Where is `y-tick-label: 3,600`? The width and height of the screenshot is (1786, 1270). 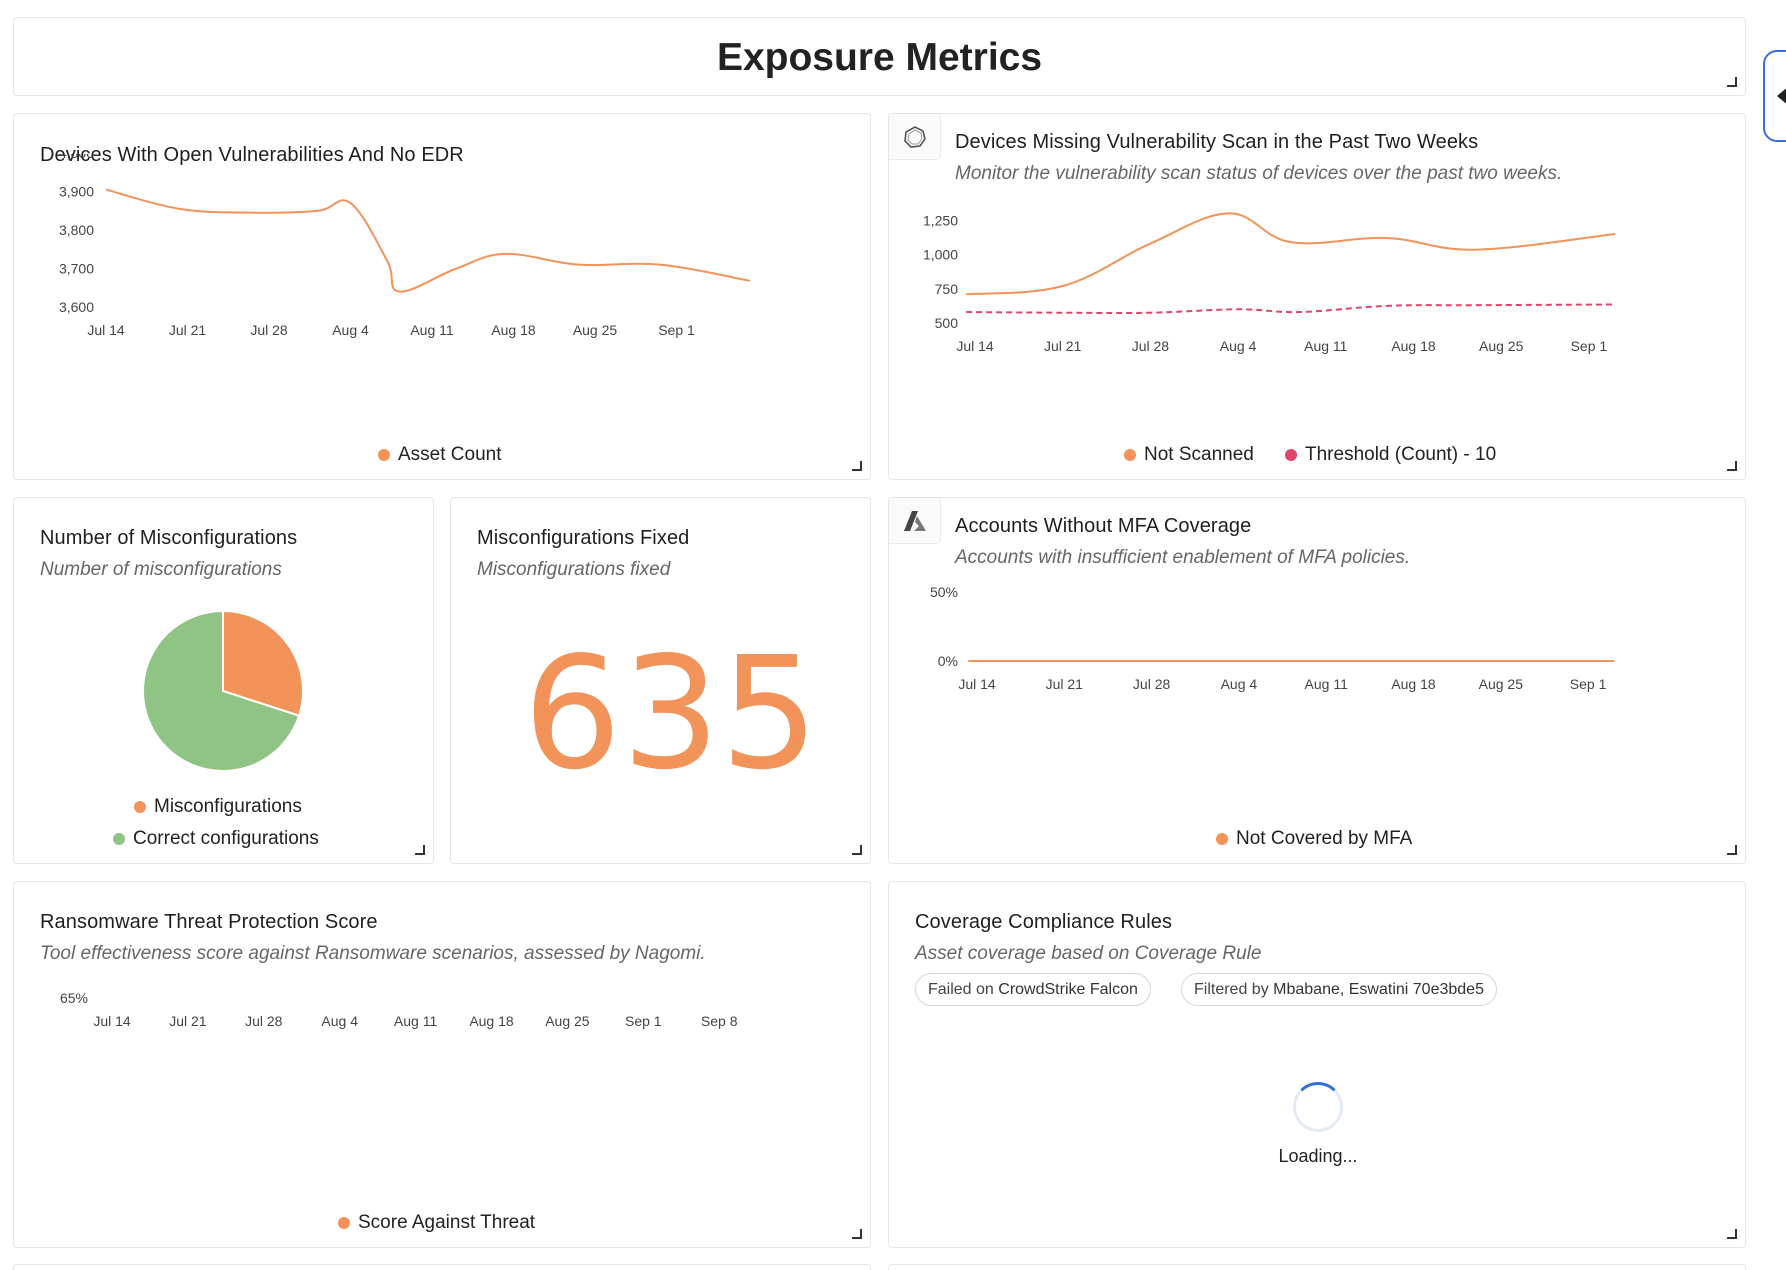
y-tick-label: 3,600 is located at coordinates (76, 307).